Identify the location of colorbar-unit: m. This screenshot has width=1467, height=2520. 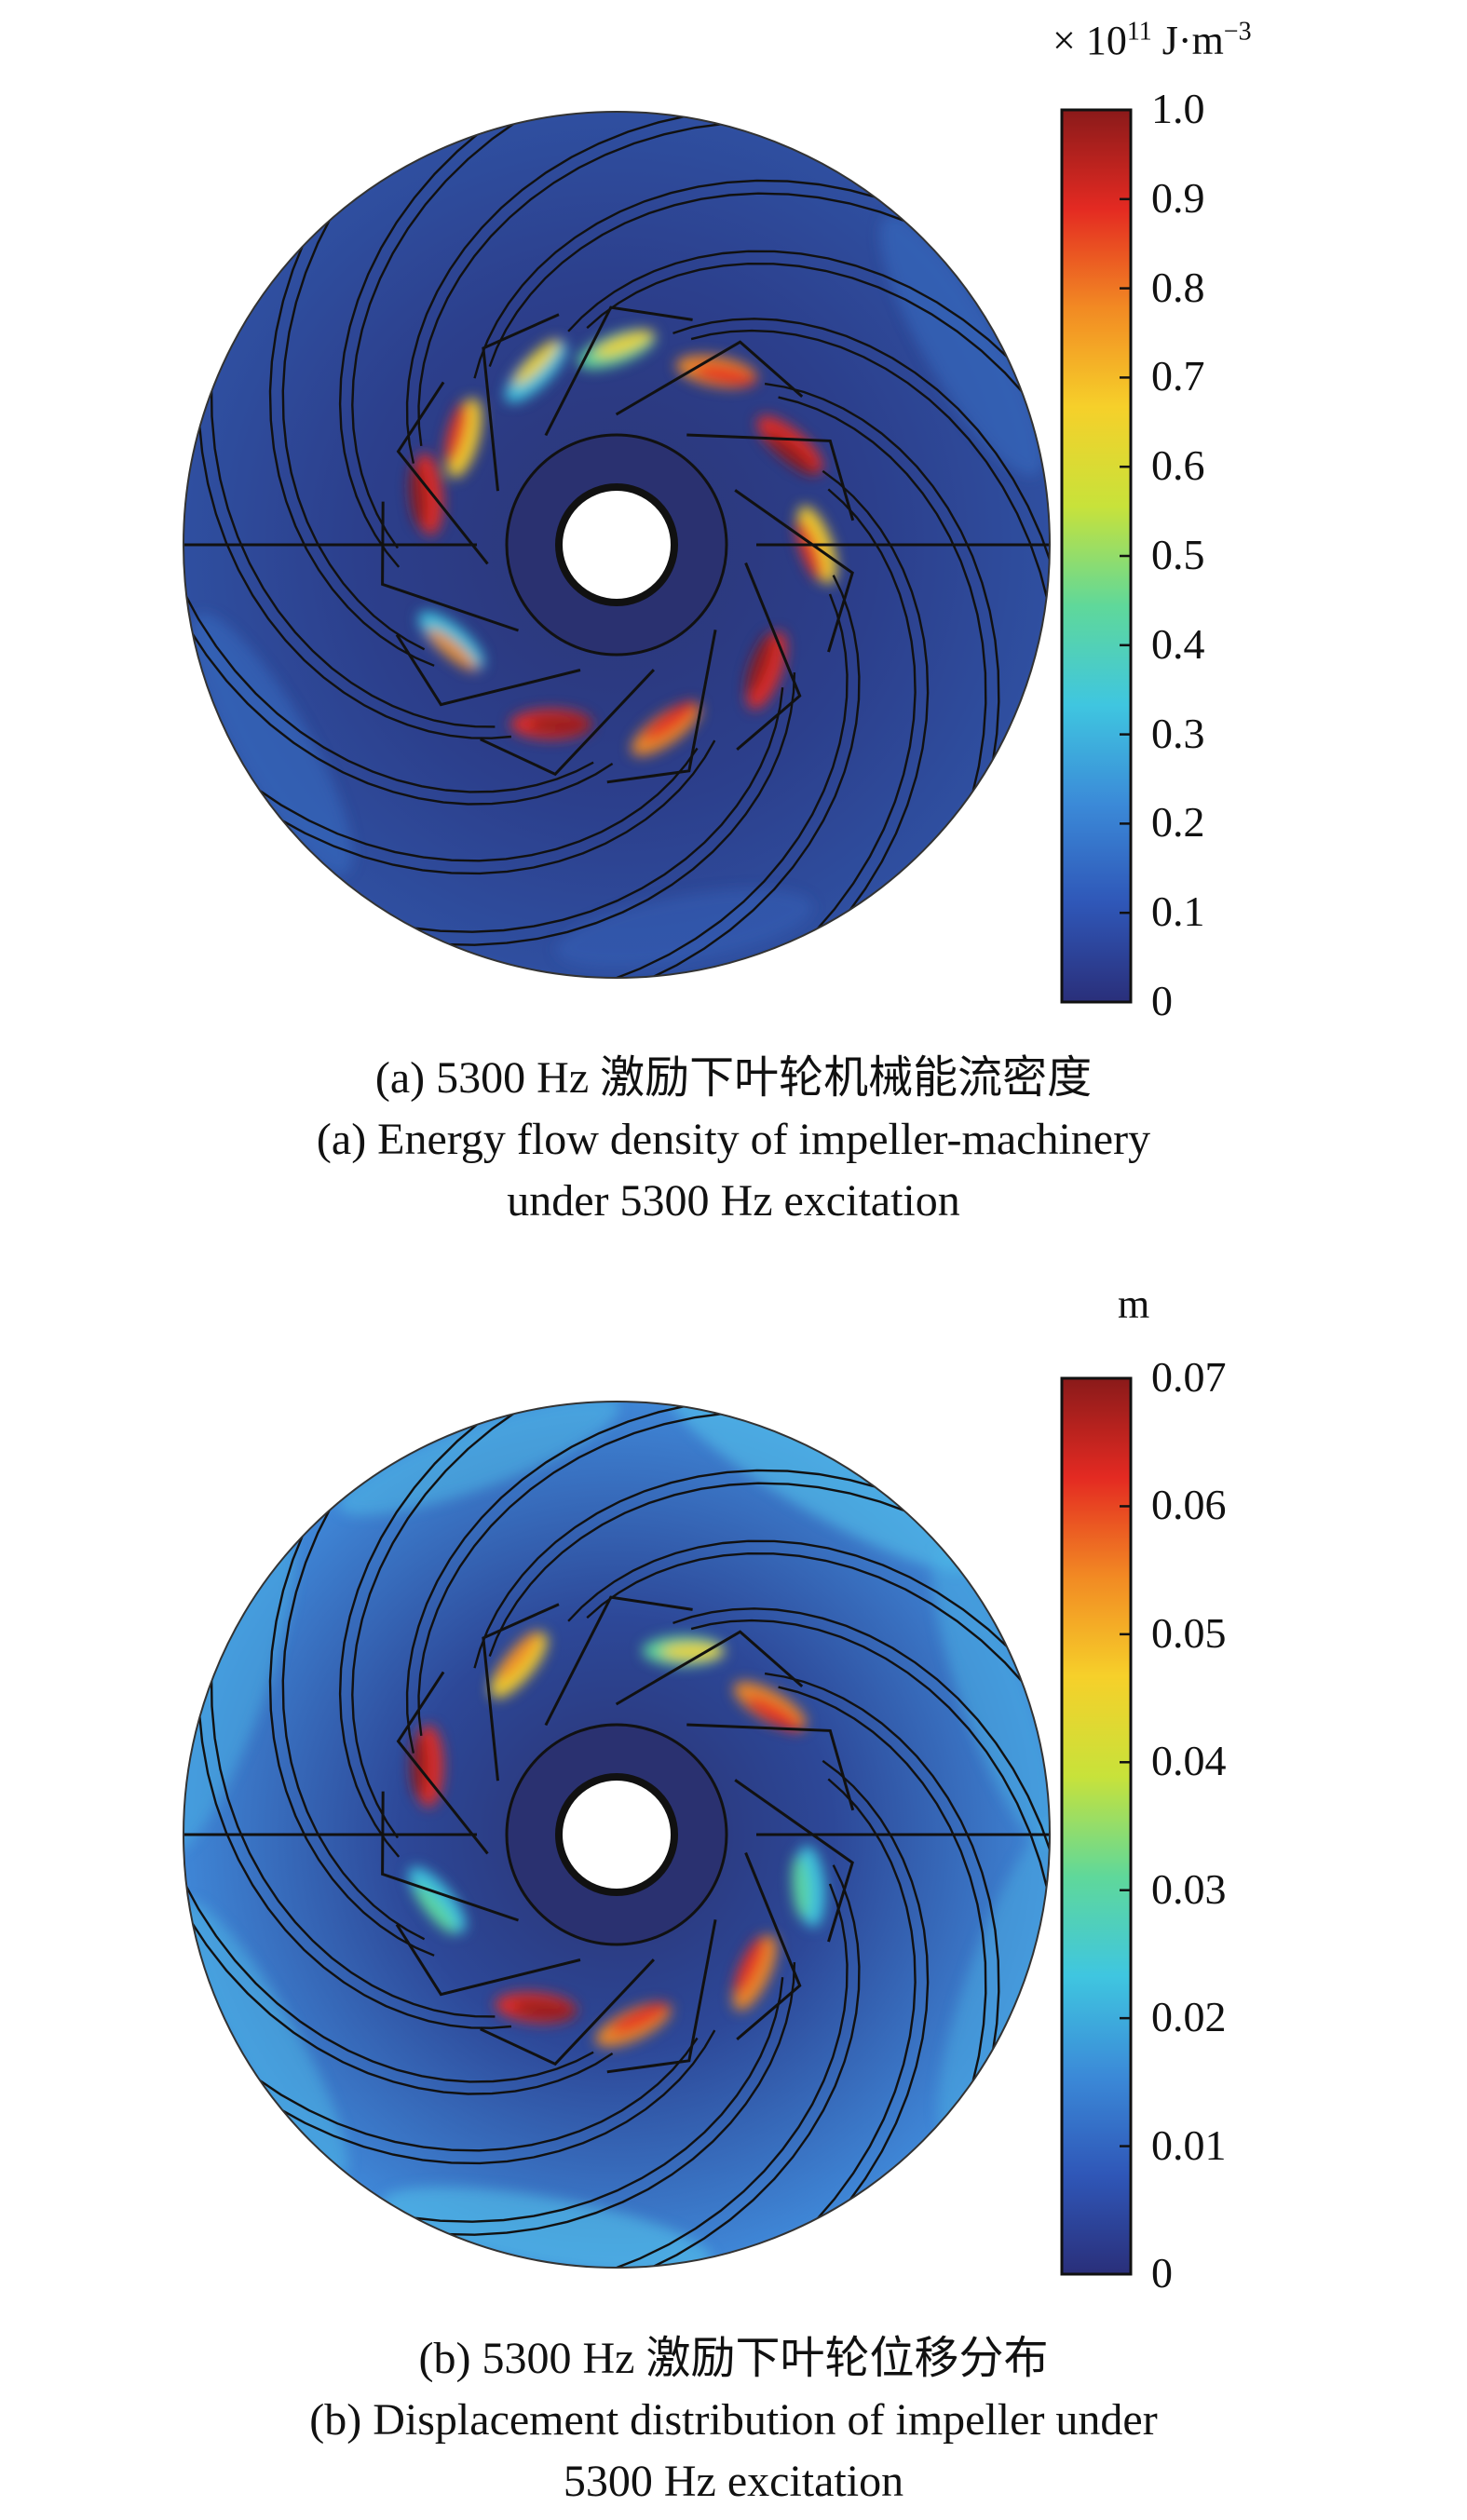
(1133, 1304).